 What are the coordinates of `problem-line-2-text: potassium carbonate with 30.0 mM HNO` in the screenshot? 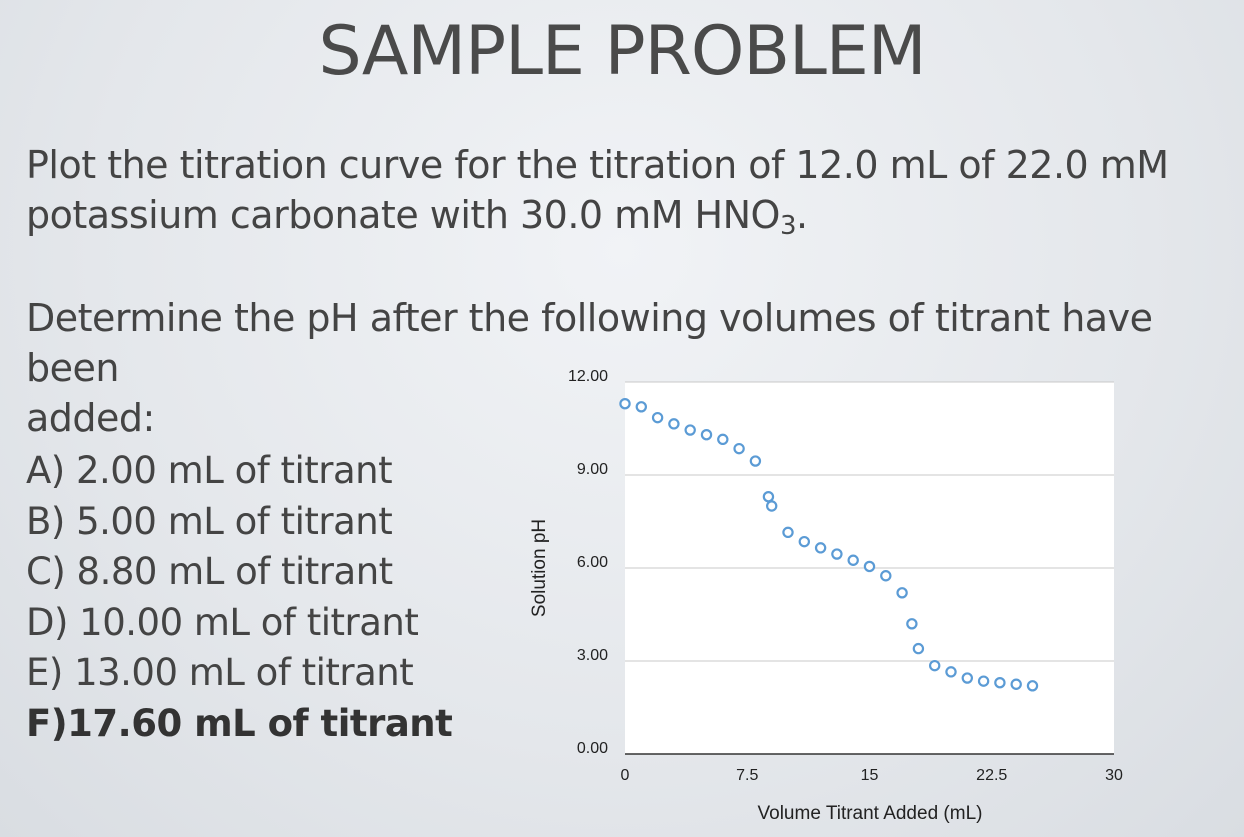 It's located at (403, 215).